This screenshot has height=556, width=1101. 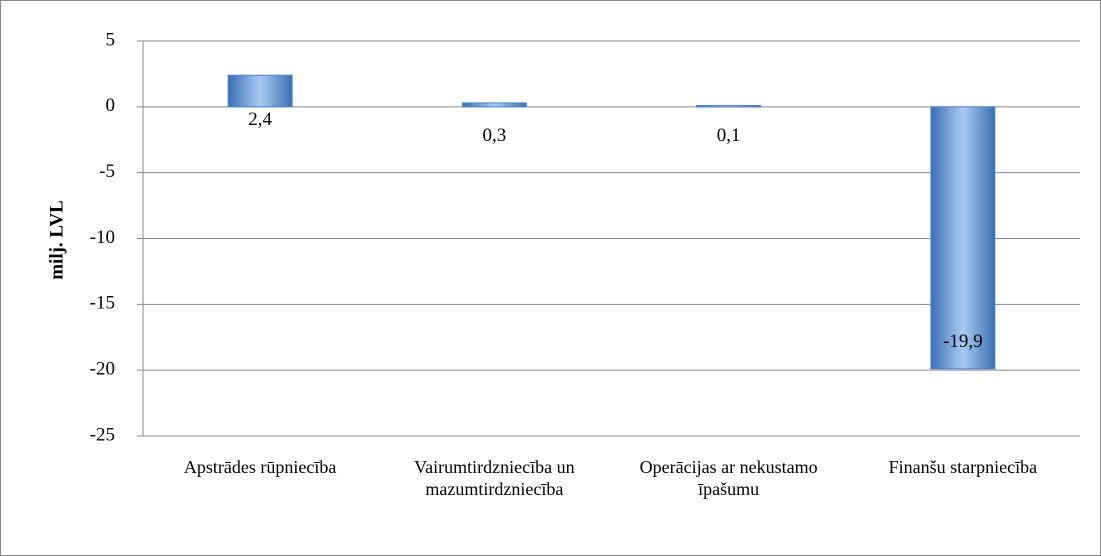 What do you see at coordinates (111, 39) in the screenshot?
I see `y-tick-label: 5` at bounding box center [111, 39].